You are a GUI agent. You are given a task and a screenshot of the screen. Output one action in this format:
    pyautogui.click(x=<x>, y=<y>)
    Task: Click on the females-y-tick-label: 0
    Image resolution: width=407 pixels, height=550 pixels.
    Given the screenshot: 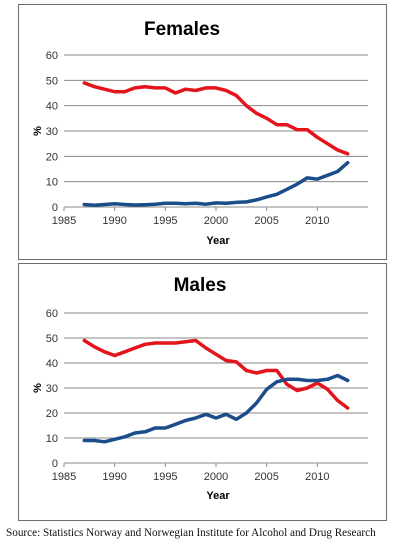 What is the action you would take?
    pyautogui.click(x=55, y=208)
    